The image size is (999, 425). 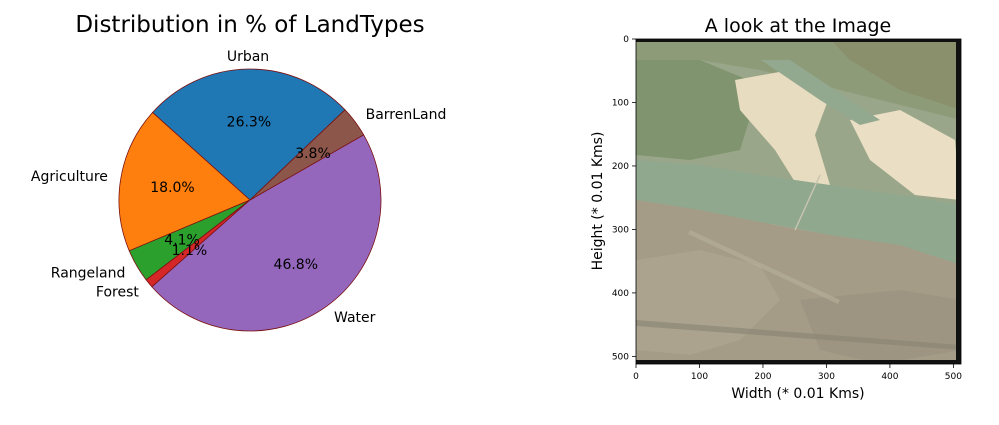 What do you see at coordinates (190, 251) in the screenshot?
I see `pie-percent-label: 1.1%` at bounding box center [190, 251].